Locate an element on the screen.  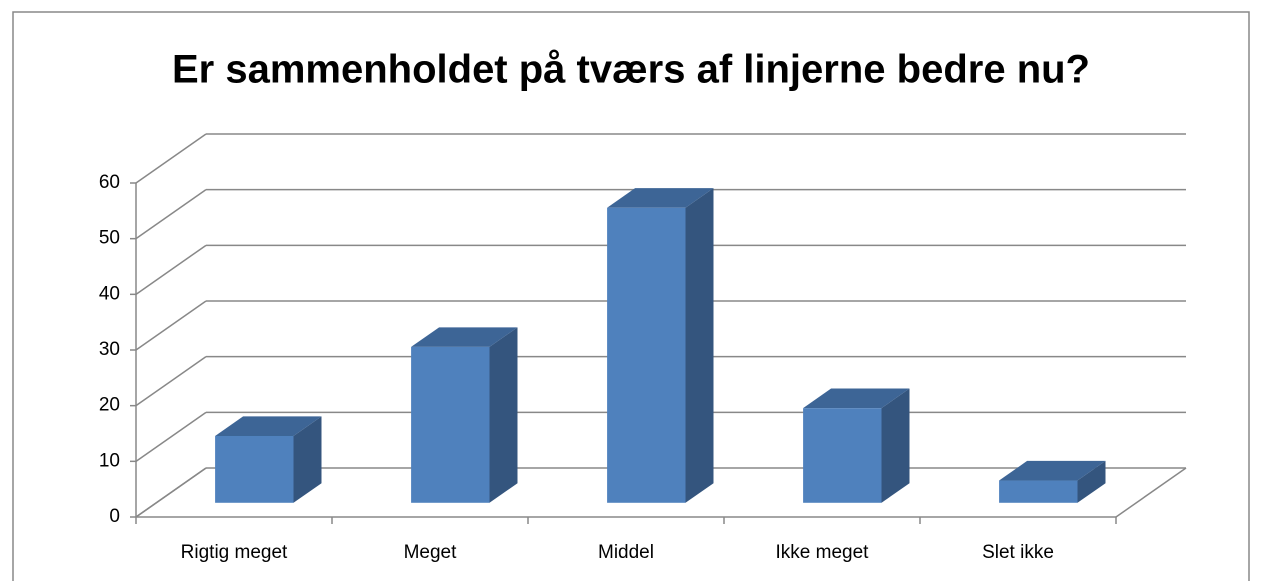
floor-edge is located at coordinates (1151, 492).